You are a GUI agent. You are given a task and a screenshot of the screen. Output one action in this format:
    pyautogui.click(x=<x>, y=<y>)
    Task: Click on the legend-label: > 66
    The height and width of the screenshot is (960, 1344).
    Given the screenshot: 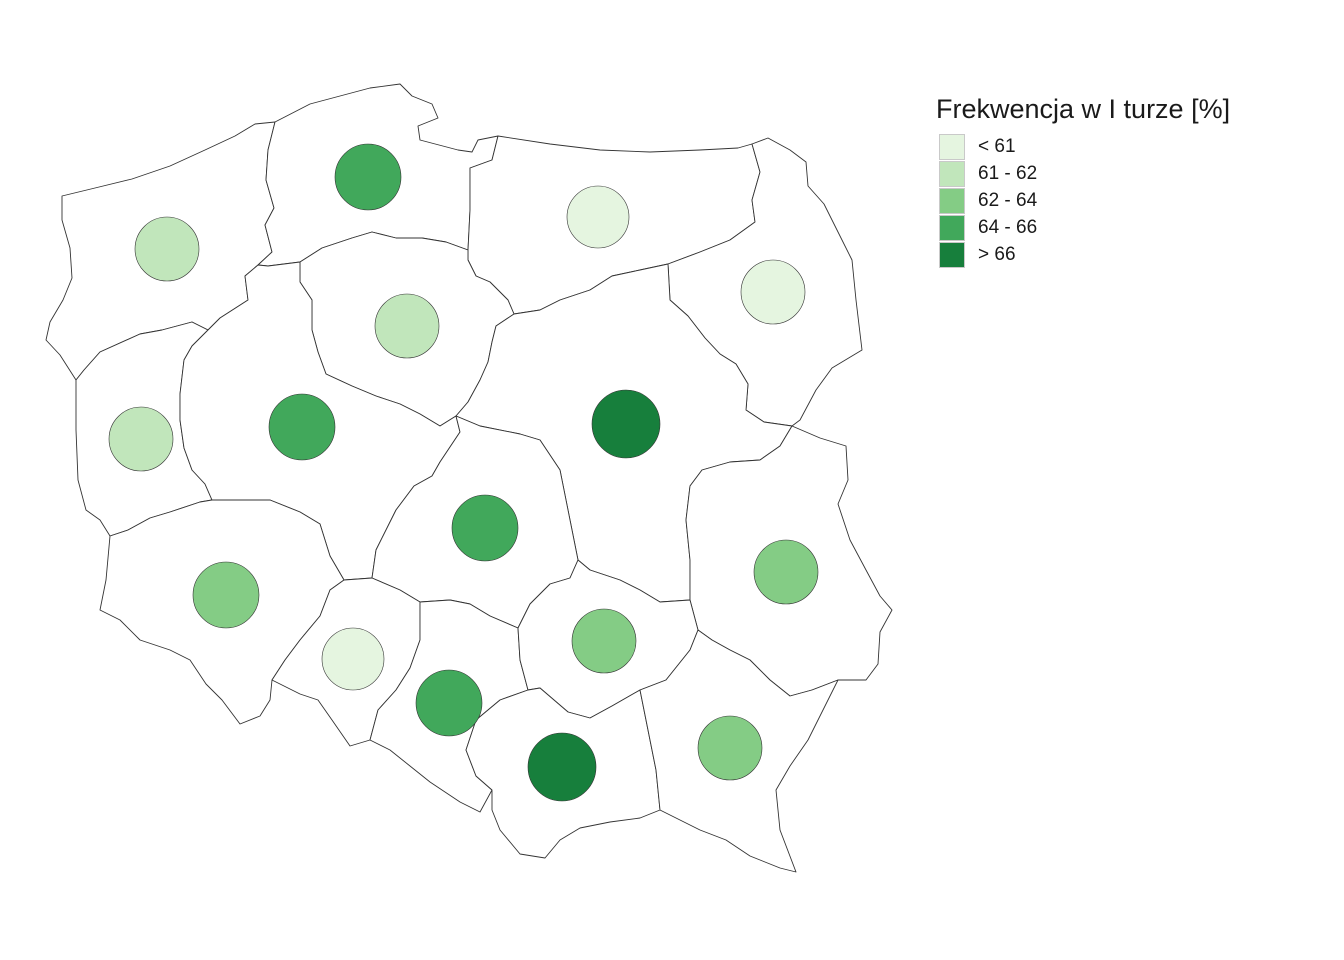 What is the action you would take?
    pyautogui.click(x=997, y=254)
    